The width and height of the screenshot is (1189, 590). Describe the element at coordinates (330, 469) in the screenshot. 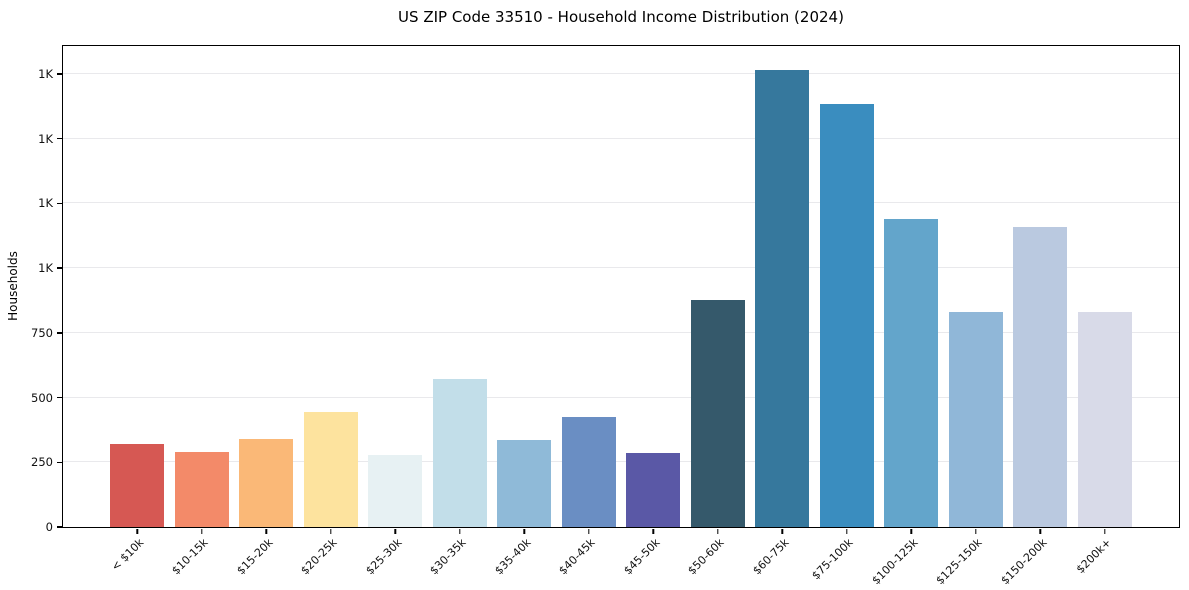

I see `bar-20-25k` at that location.